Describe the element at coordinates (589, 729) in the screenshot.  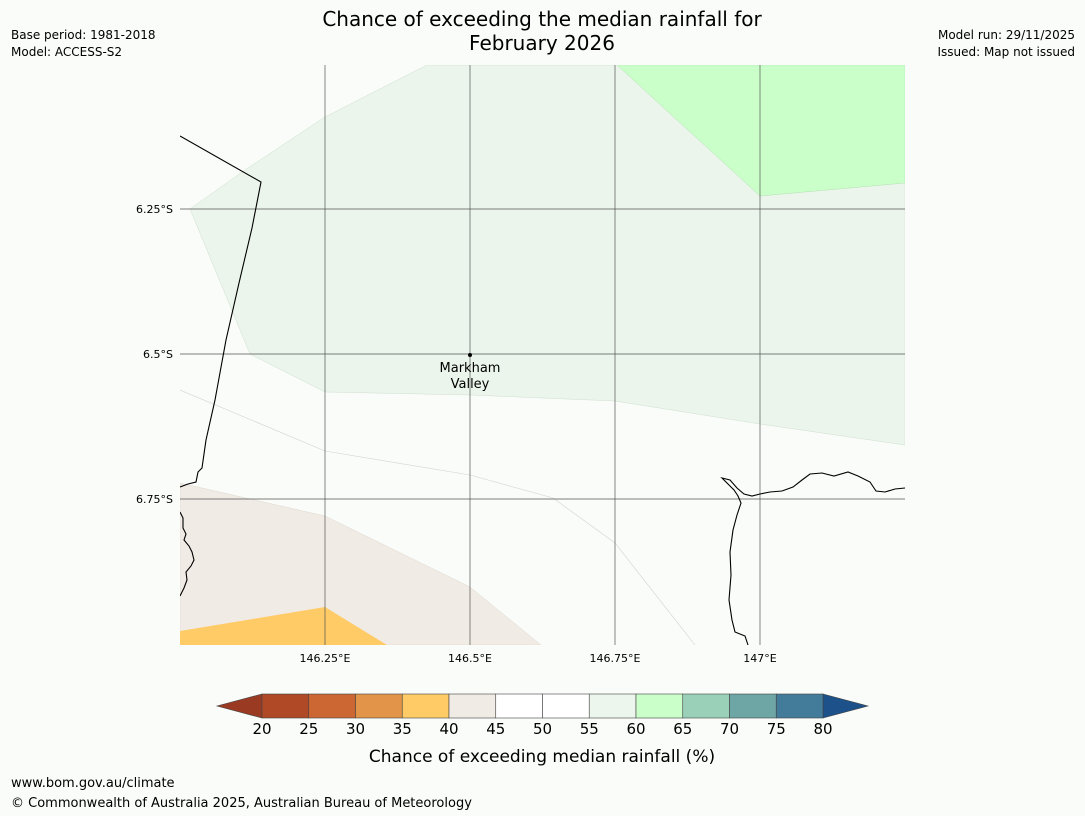
I see `colorbar-tick-55: 55` at that location.